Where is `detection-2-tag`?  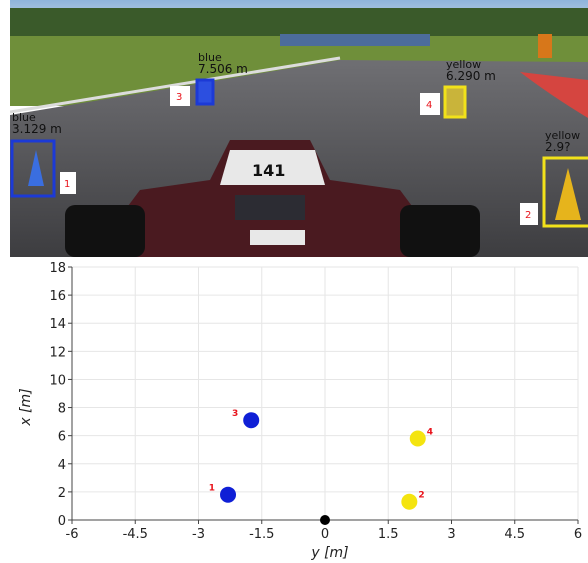
detection-2-tag is located at coordinates (529, 214).